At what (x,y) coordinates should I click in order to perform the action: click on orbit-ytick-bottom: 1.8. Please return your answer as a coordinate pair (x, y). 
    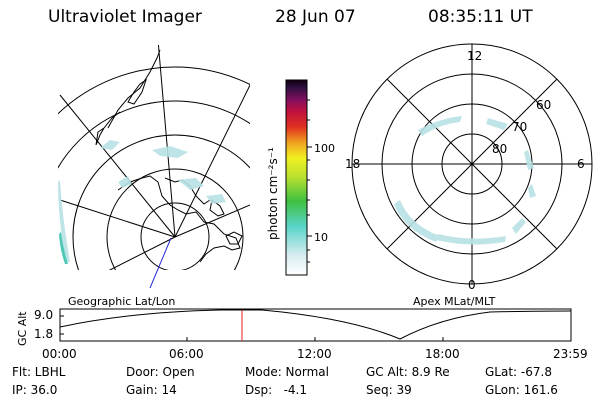
    Looking at the image, I should click on (44, 334).